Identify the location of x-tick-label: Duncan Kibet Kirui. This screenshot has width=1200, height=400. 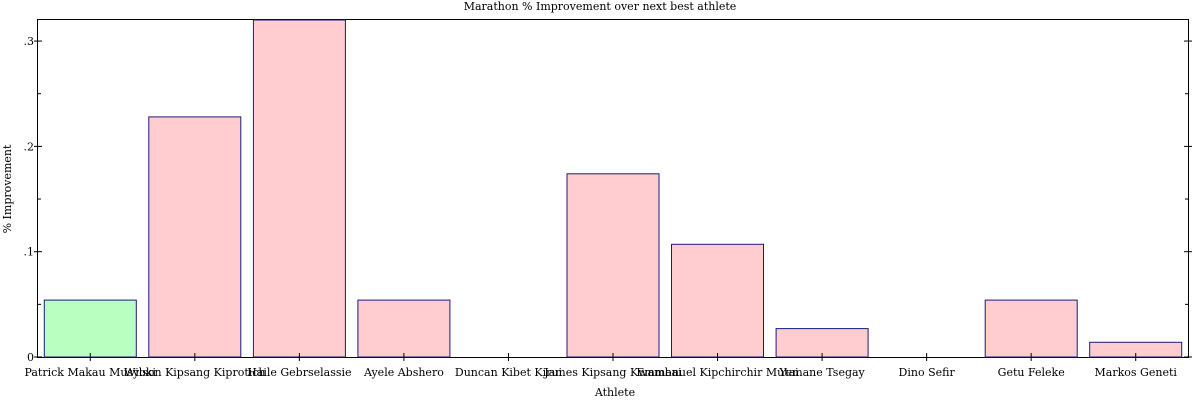
(509, 372).